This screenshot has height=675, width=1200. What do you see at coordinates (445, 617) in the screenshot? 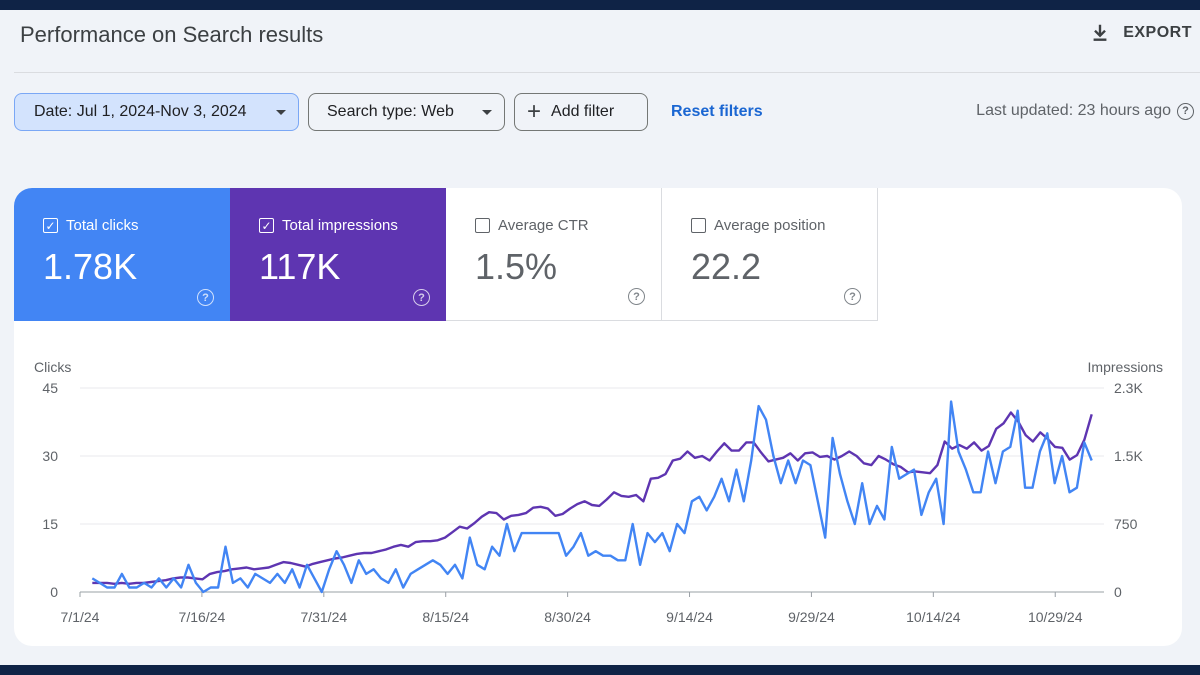
I see `x-tick-label: 8/15/24` at bounding box center [445, 617].